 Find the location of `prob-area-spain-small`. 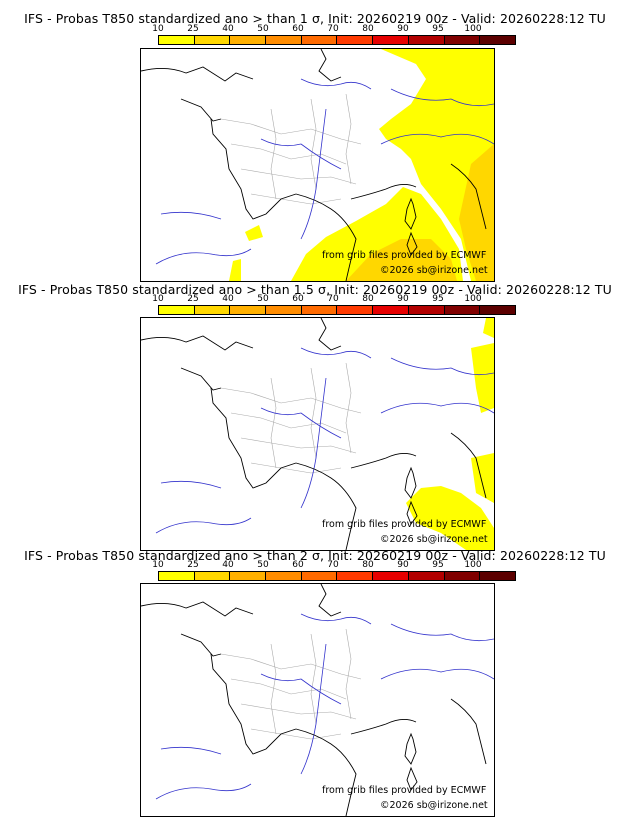

prob-area-spain-small is located at coordinates (235, 270).